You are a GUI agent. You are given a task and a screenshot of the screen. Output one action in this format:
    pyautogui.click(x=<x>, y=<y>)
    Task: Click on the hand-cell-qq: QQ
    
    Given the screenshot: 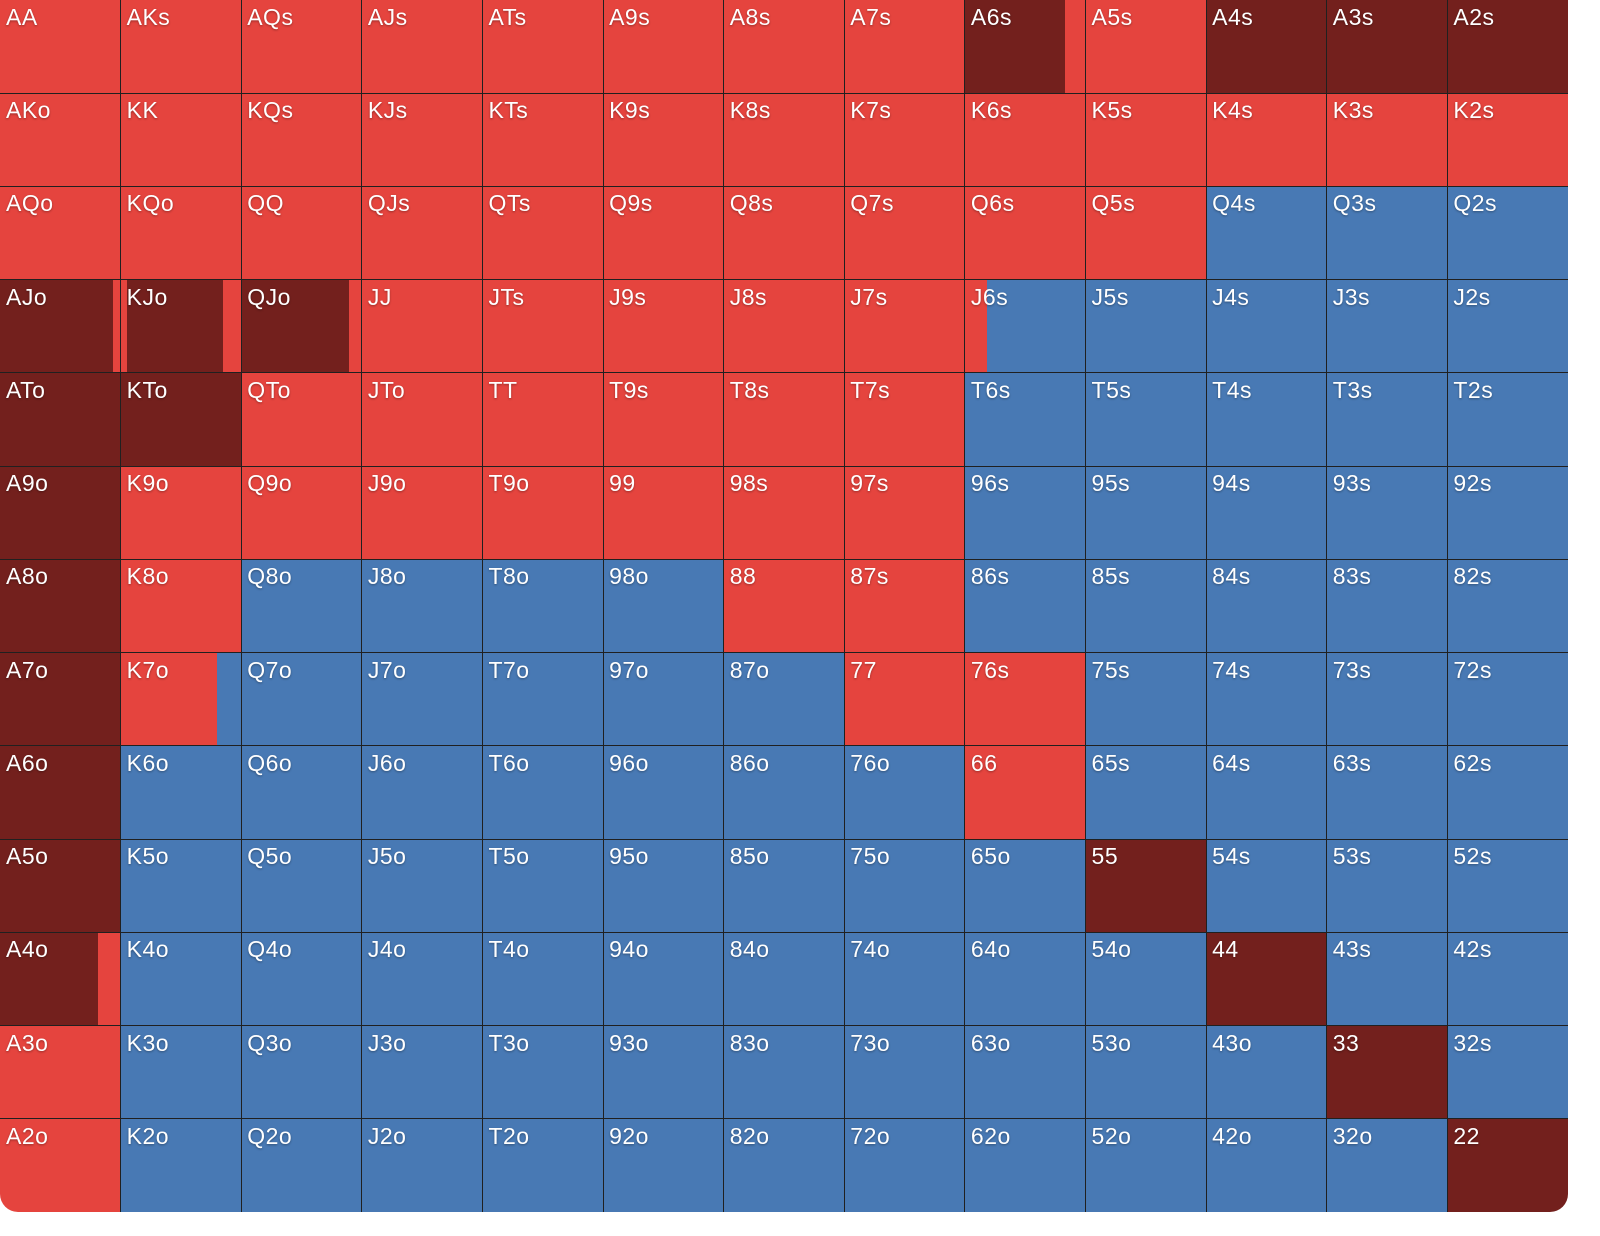 What is the action you would take?
    pyautogui.click(x=301, y=233)
    